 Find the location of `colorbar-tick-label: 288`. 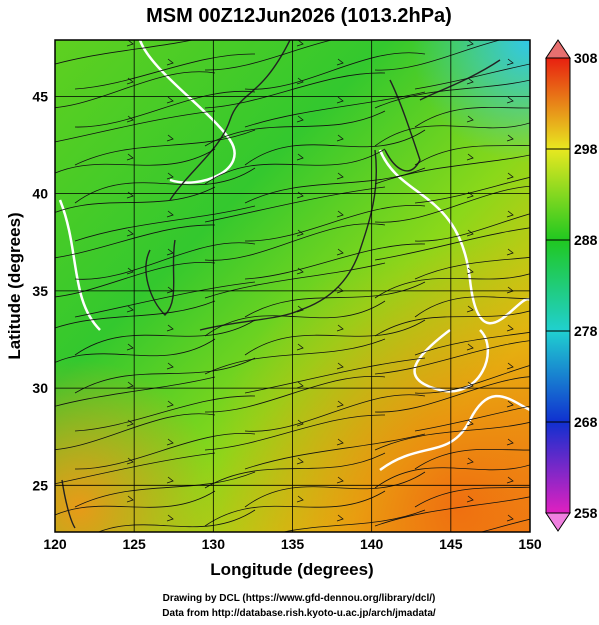

colorbar-tick-label: 288 is located at coordinates (586, 240).